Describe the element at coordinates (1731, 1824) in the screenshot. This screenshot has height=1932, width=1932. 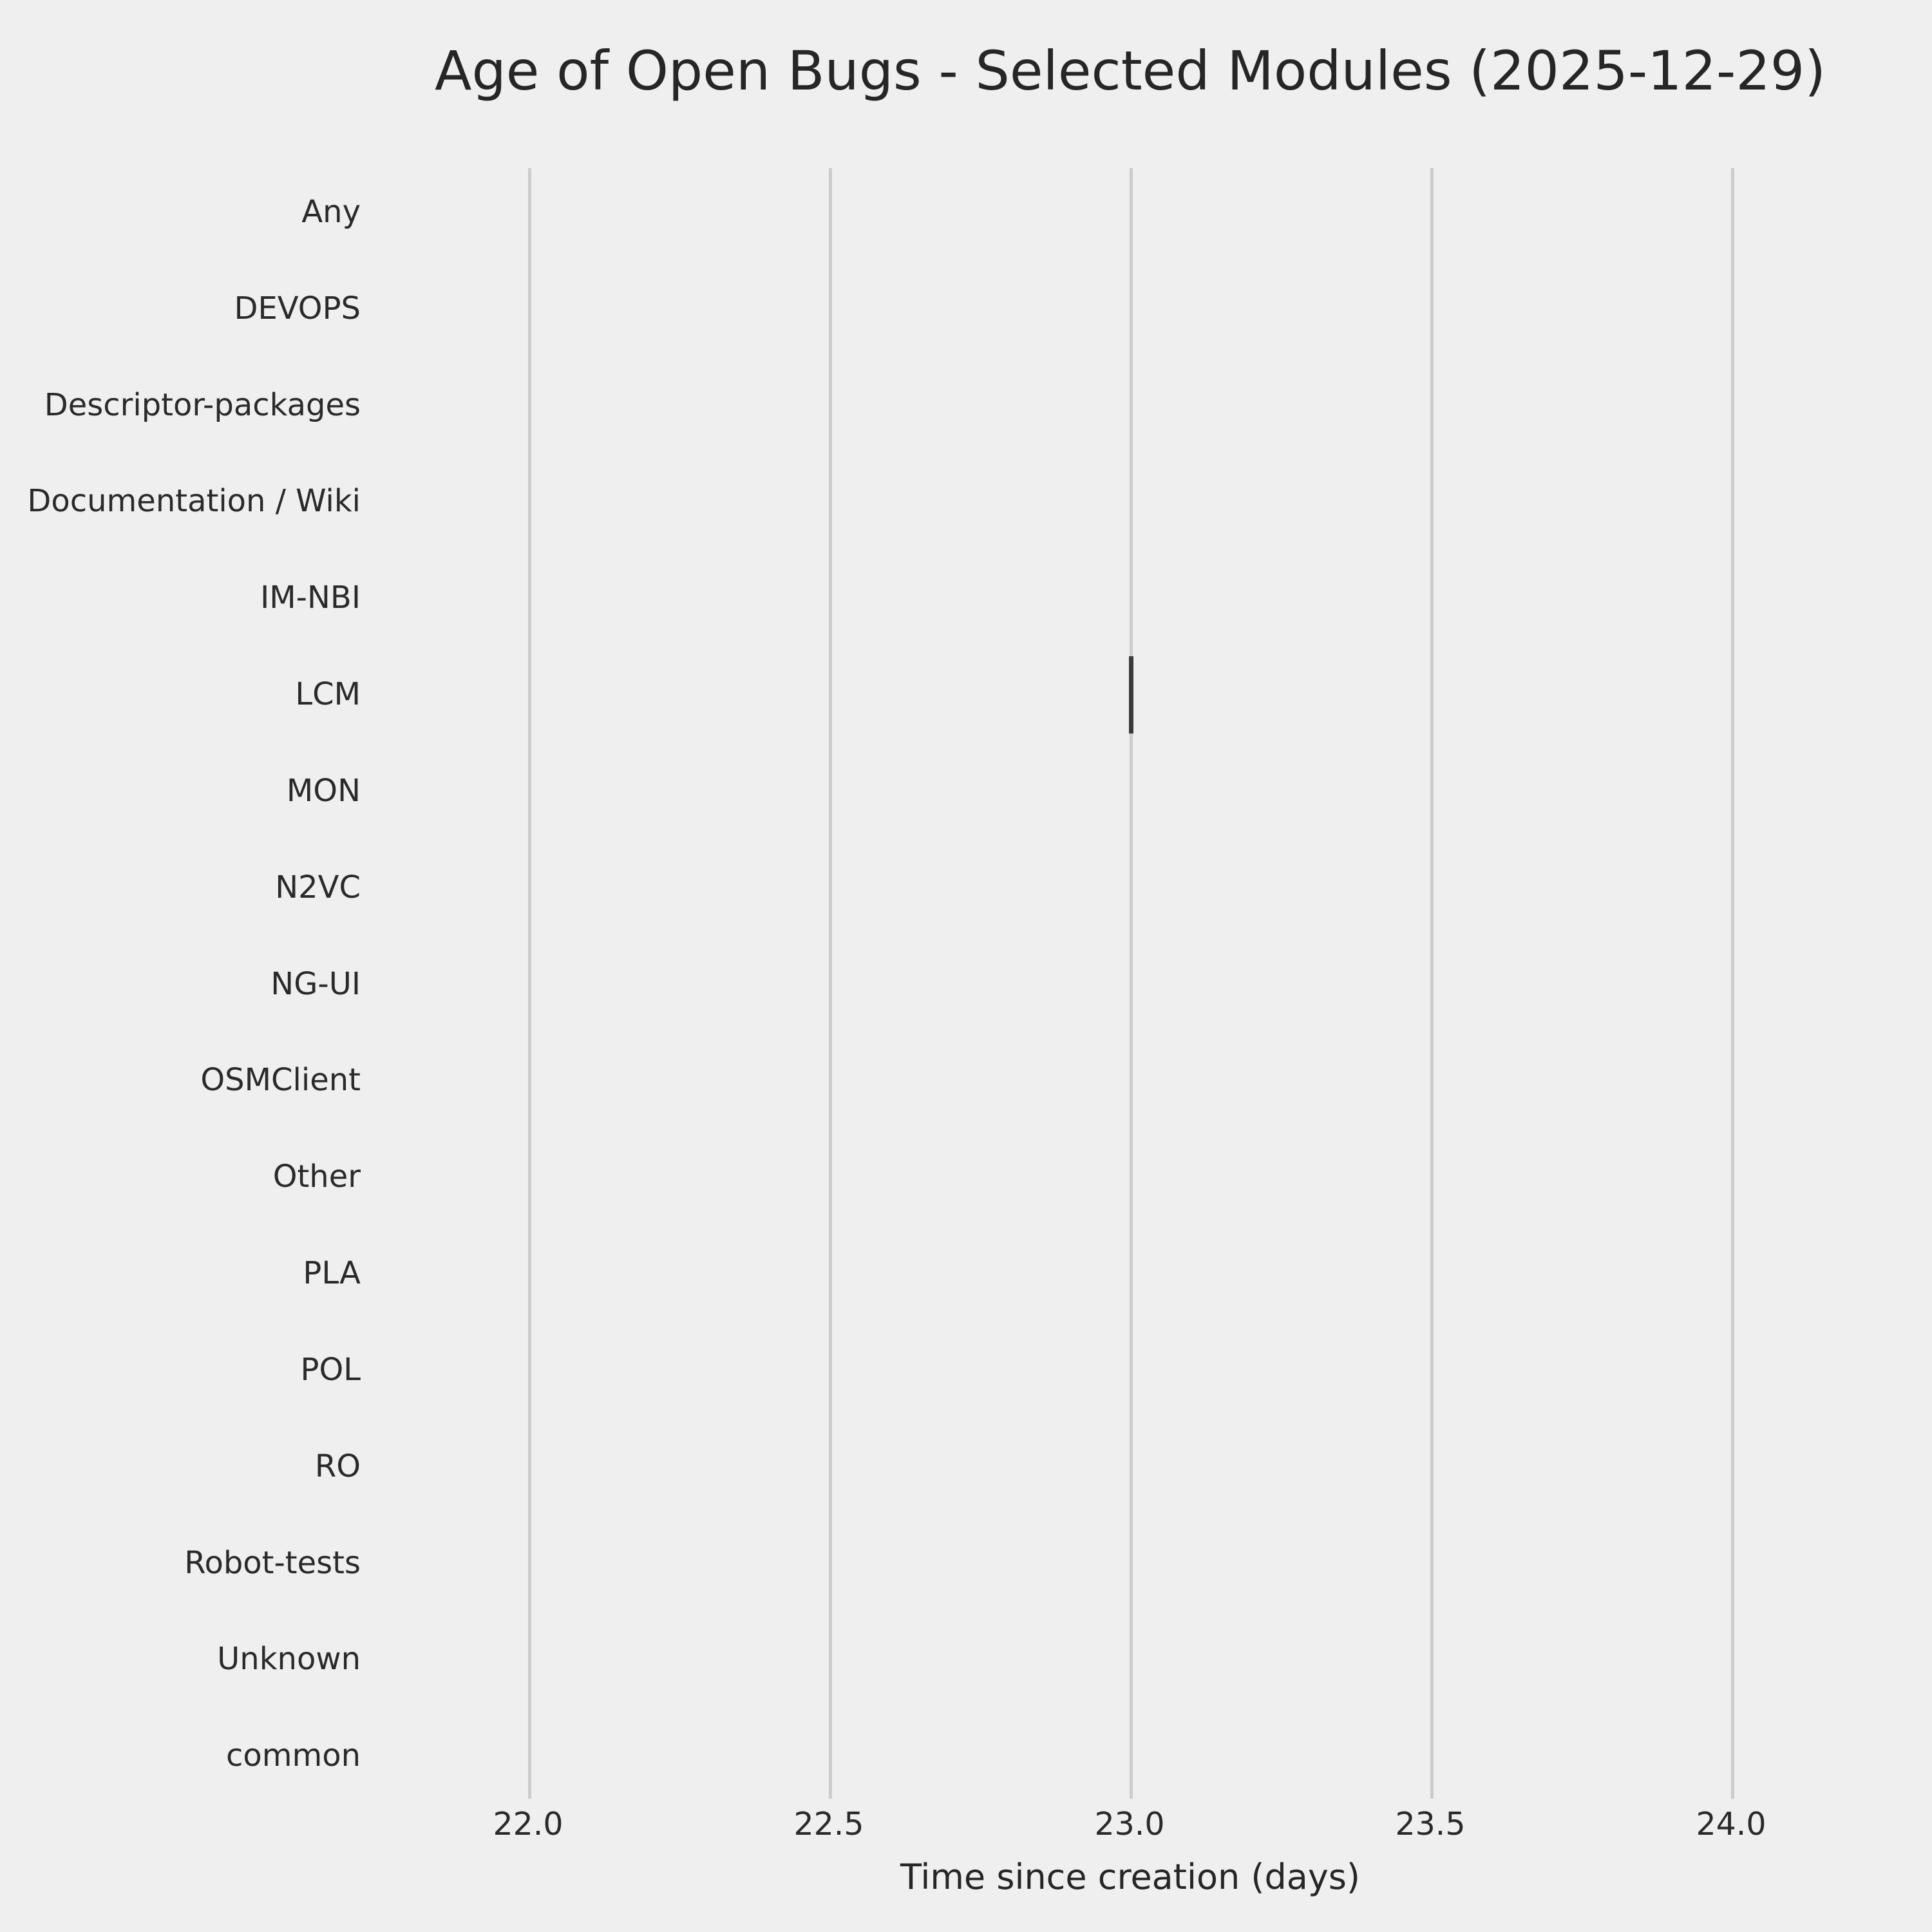
I see `x-tick-label-24.0: 24.0` at that location.